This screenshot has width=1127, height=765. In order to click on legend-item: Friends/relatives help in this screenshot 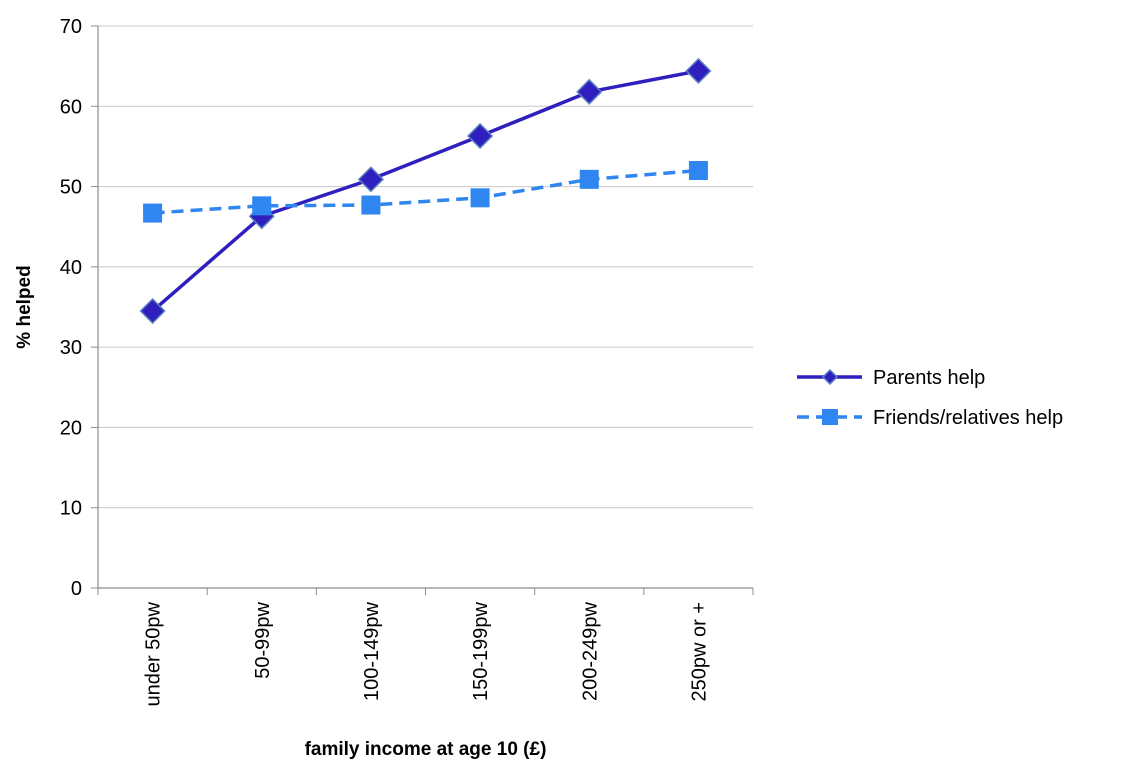, I will do `click(930, 418)`.